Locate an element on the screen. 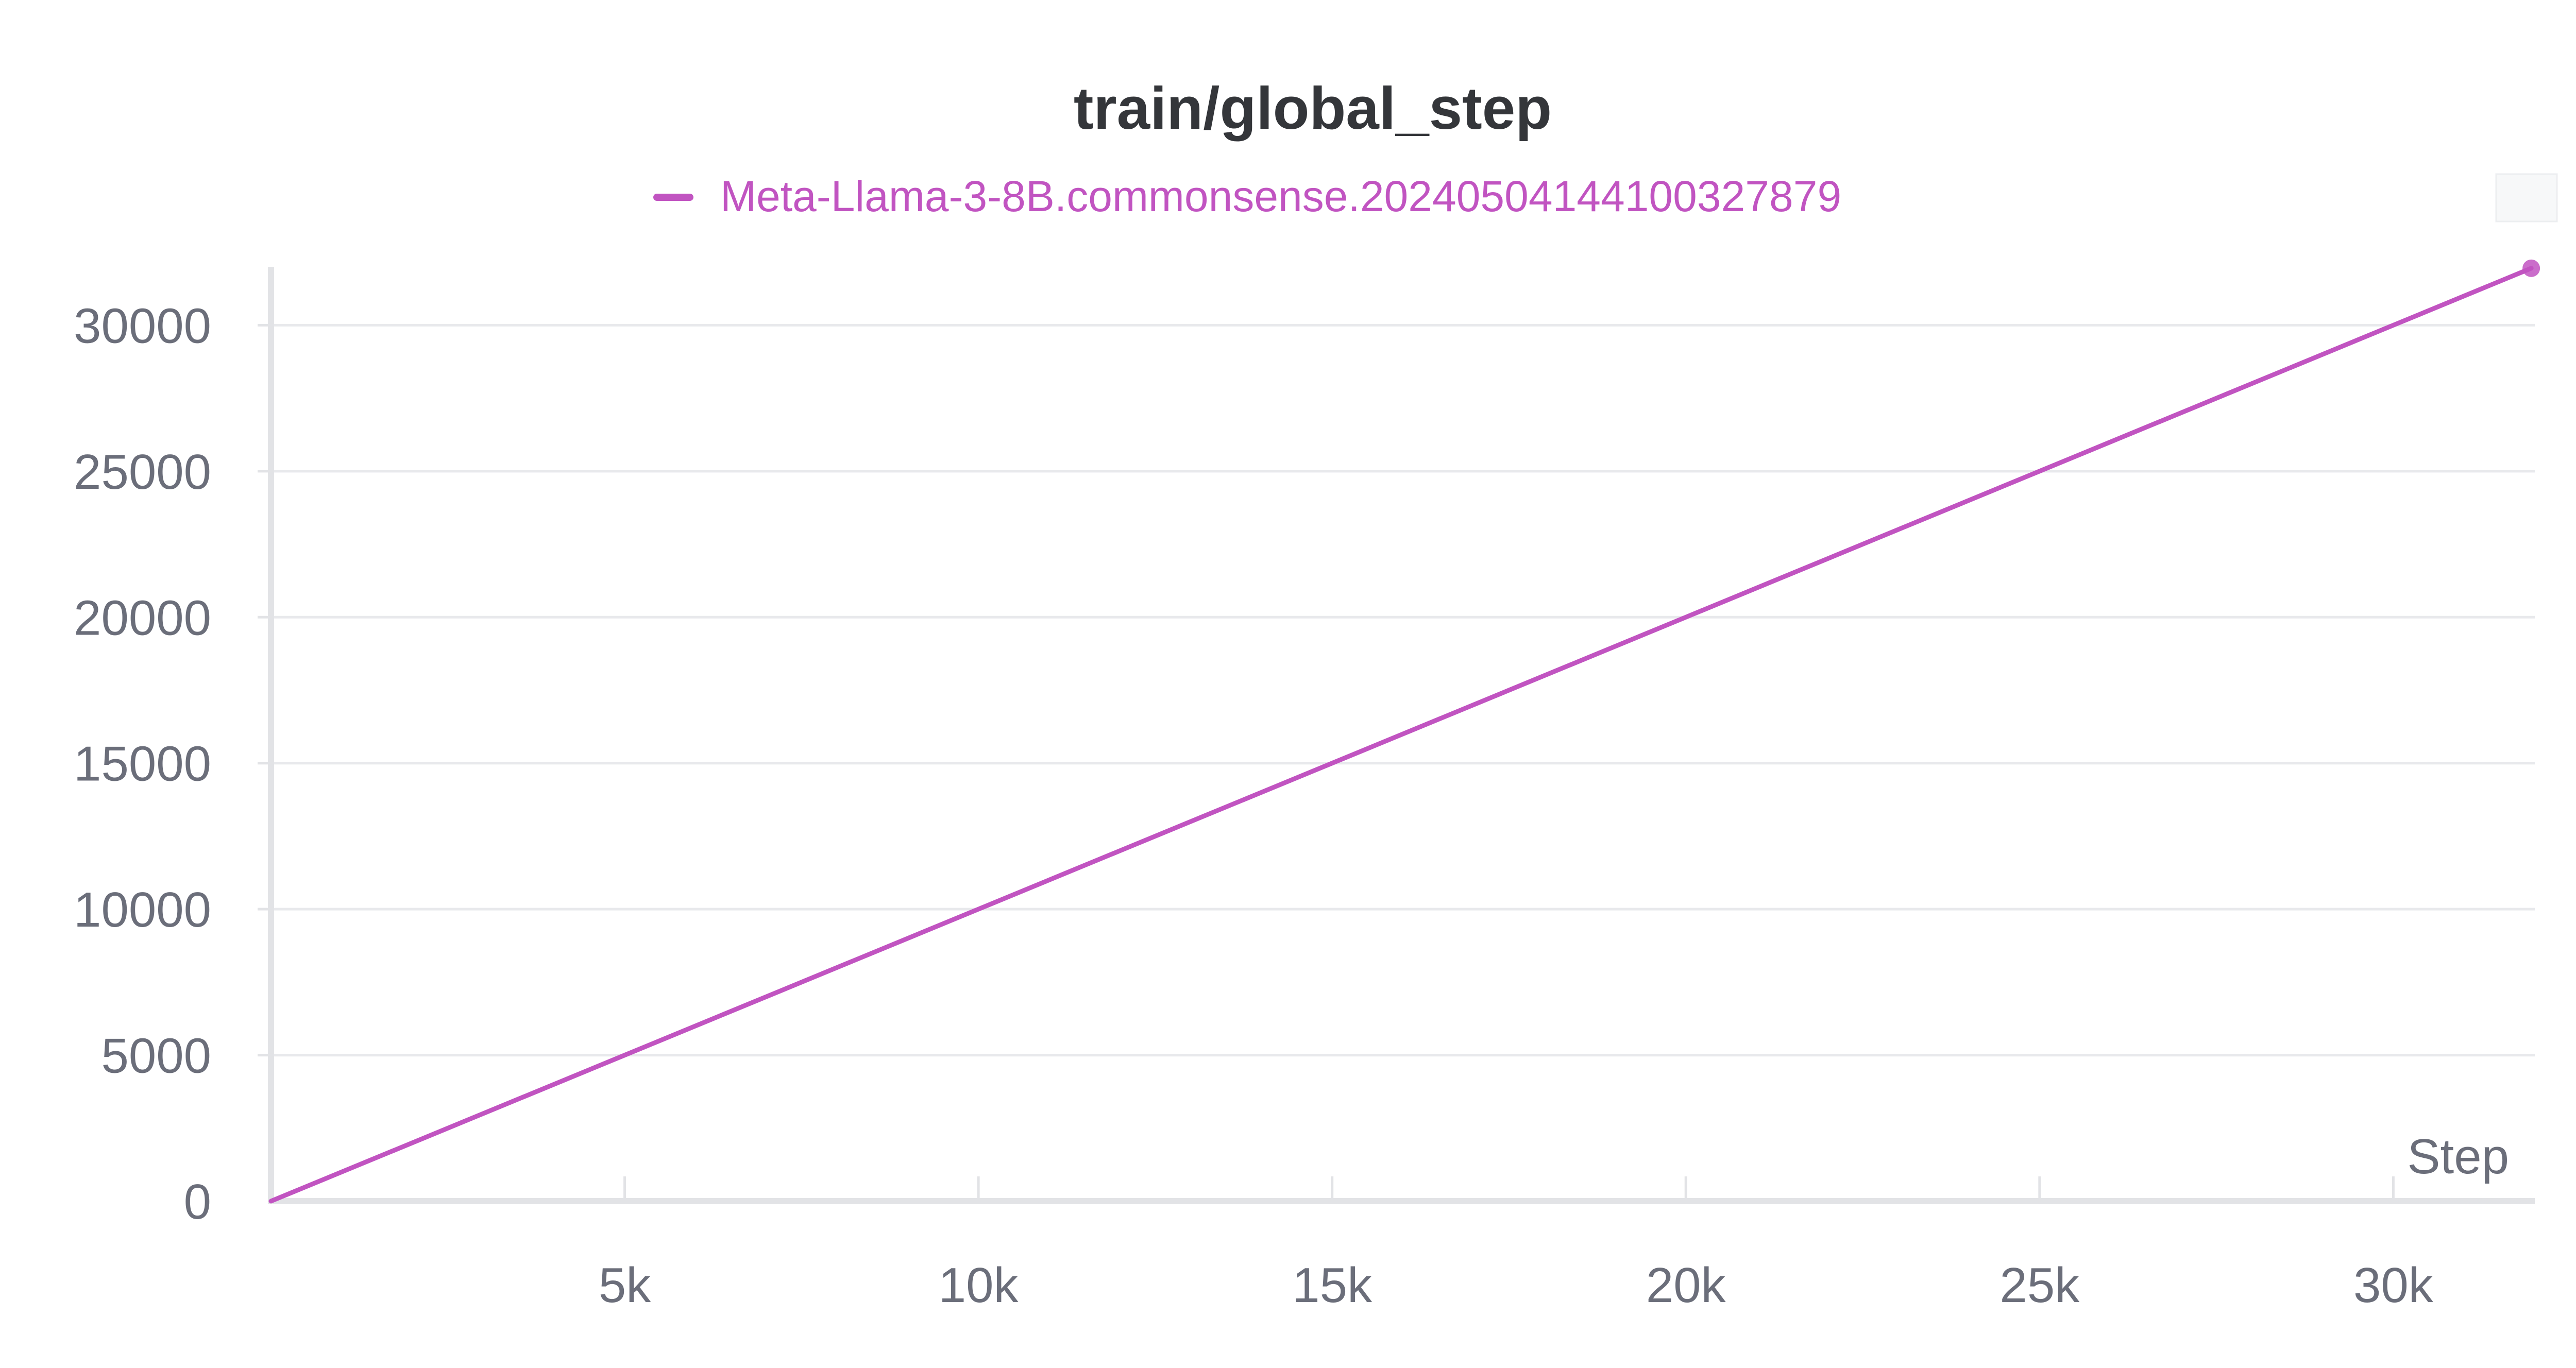  x-tick-label: 15k is located at coordinates (1332, 1285).